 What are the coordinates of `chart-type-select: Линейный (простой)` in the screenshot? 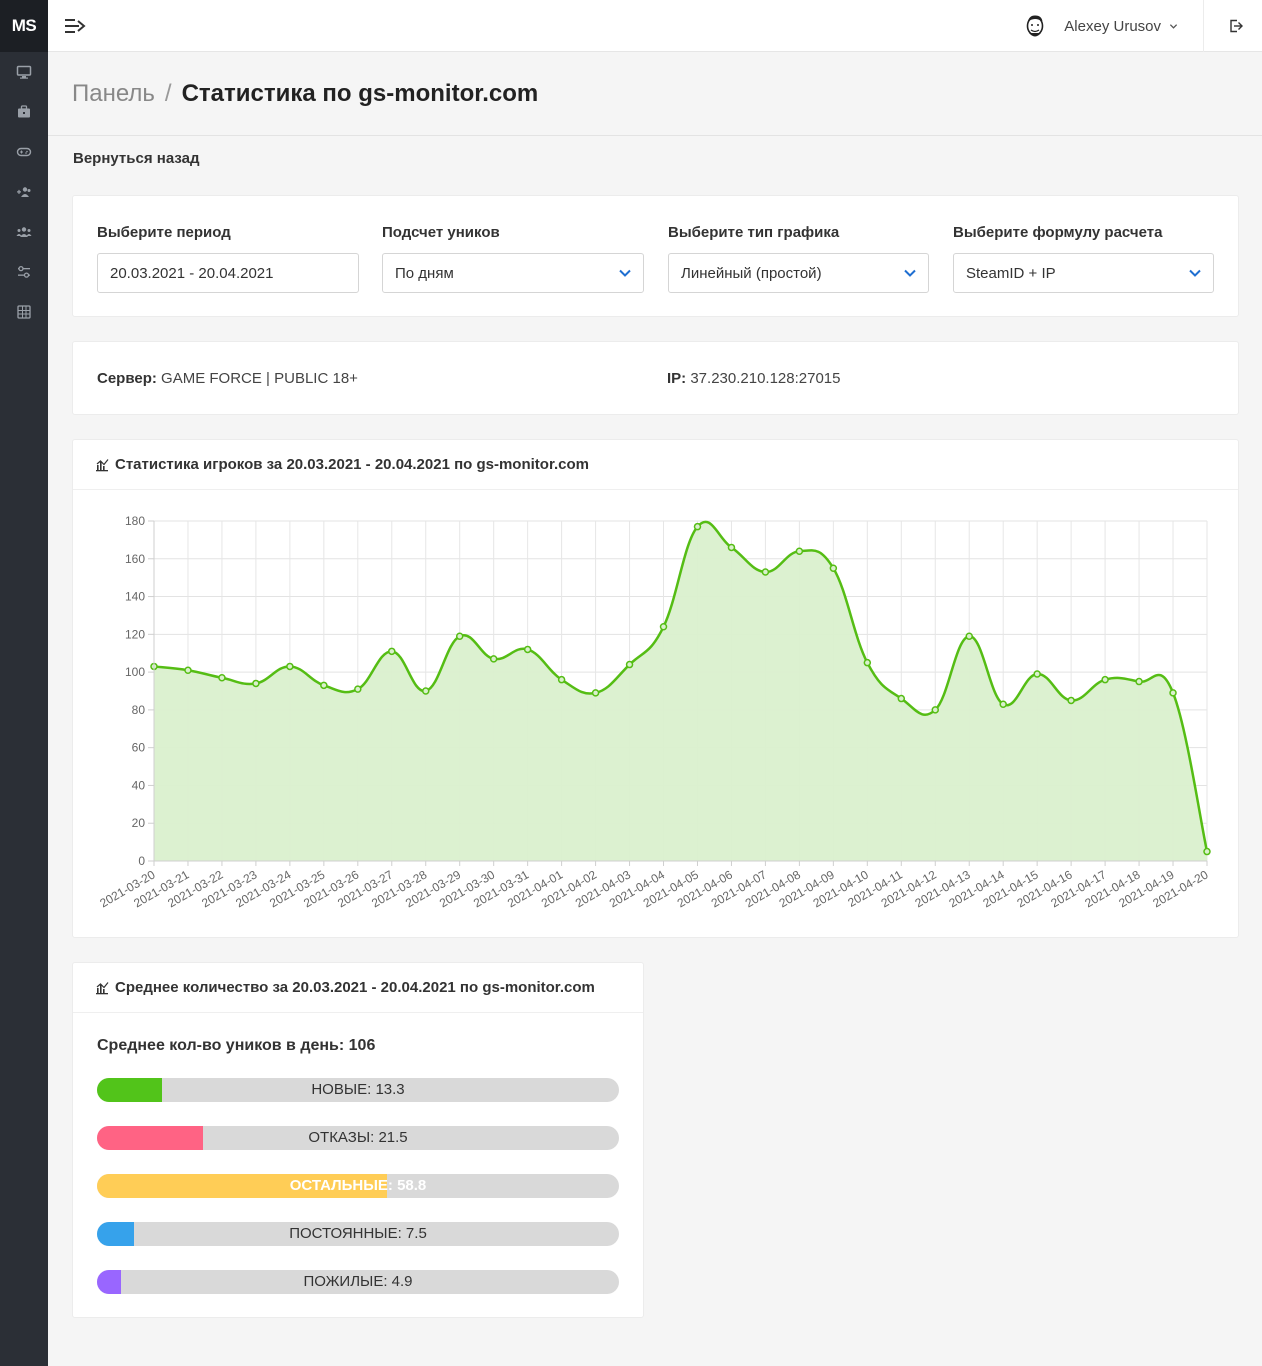 It's located at (798, 273).